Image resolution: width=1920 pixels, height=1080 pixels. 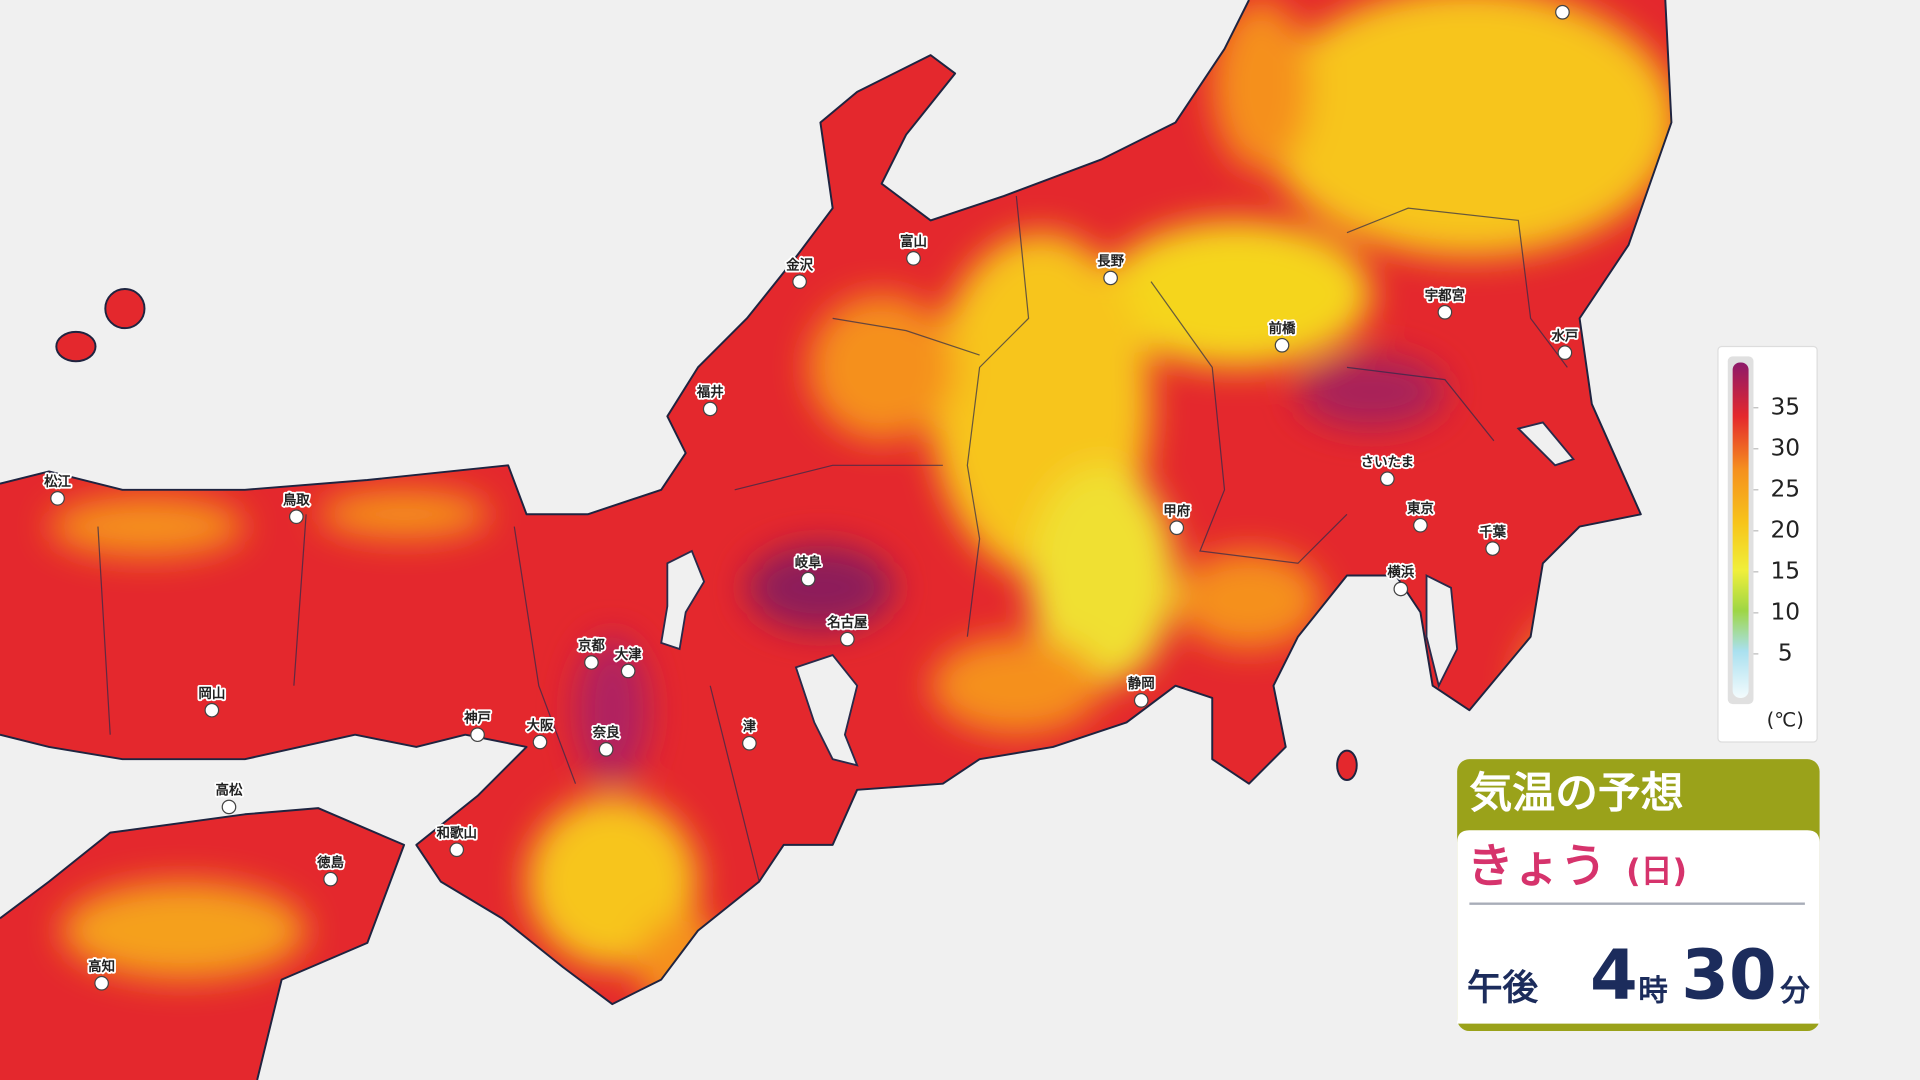 I want to click on city-label: 岐阜, so click(x=808, y=562).